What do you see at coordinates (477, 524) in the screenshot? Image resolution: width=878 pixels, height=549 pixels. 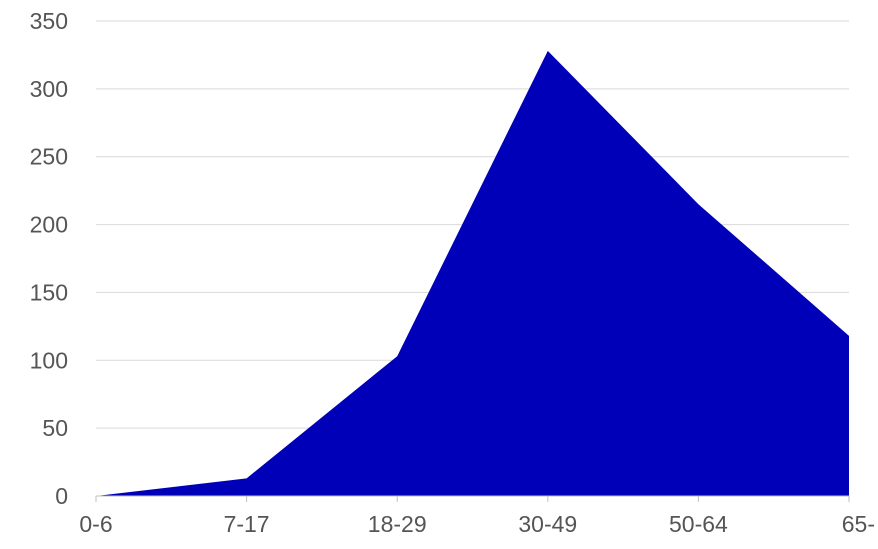 I see `x-axis-tick-labels: 0-6 7-17 18-29 30-49 50-64 65-` at bounding box center [477, 524].